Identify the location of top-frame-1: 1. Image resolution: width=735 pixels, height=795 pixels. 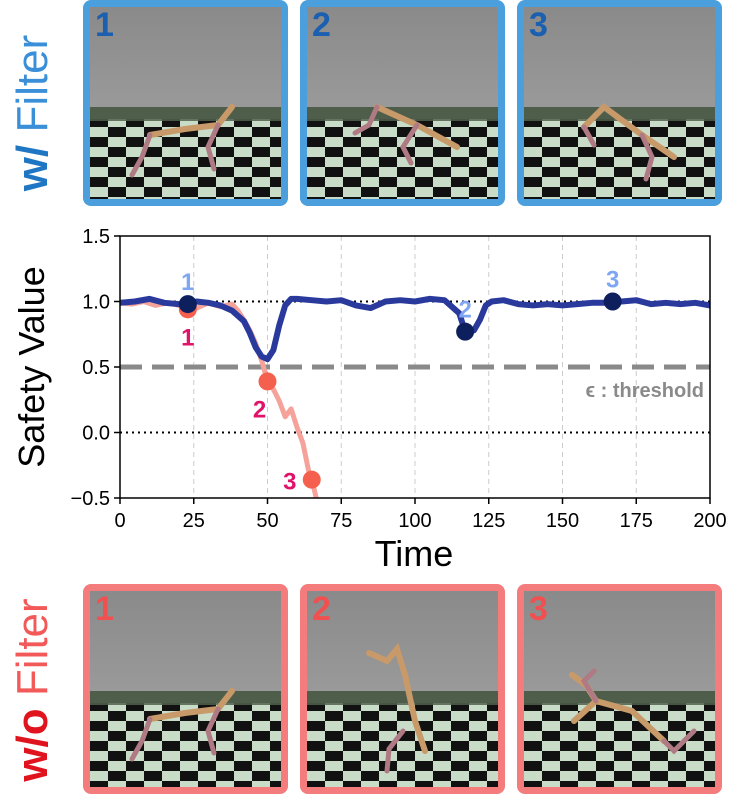
(185, 103).